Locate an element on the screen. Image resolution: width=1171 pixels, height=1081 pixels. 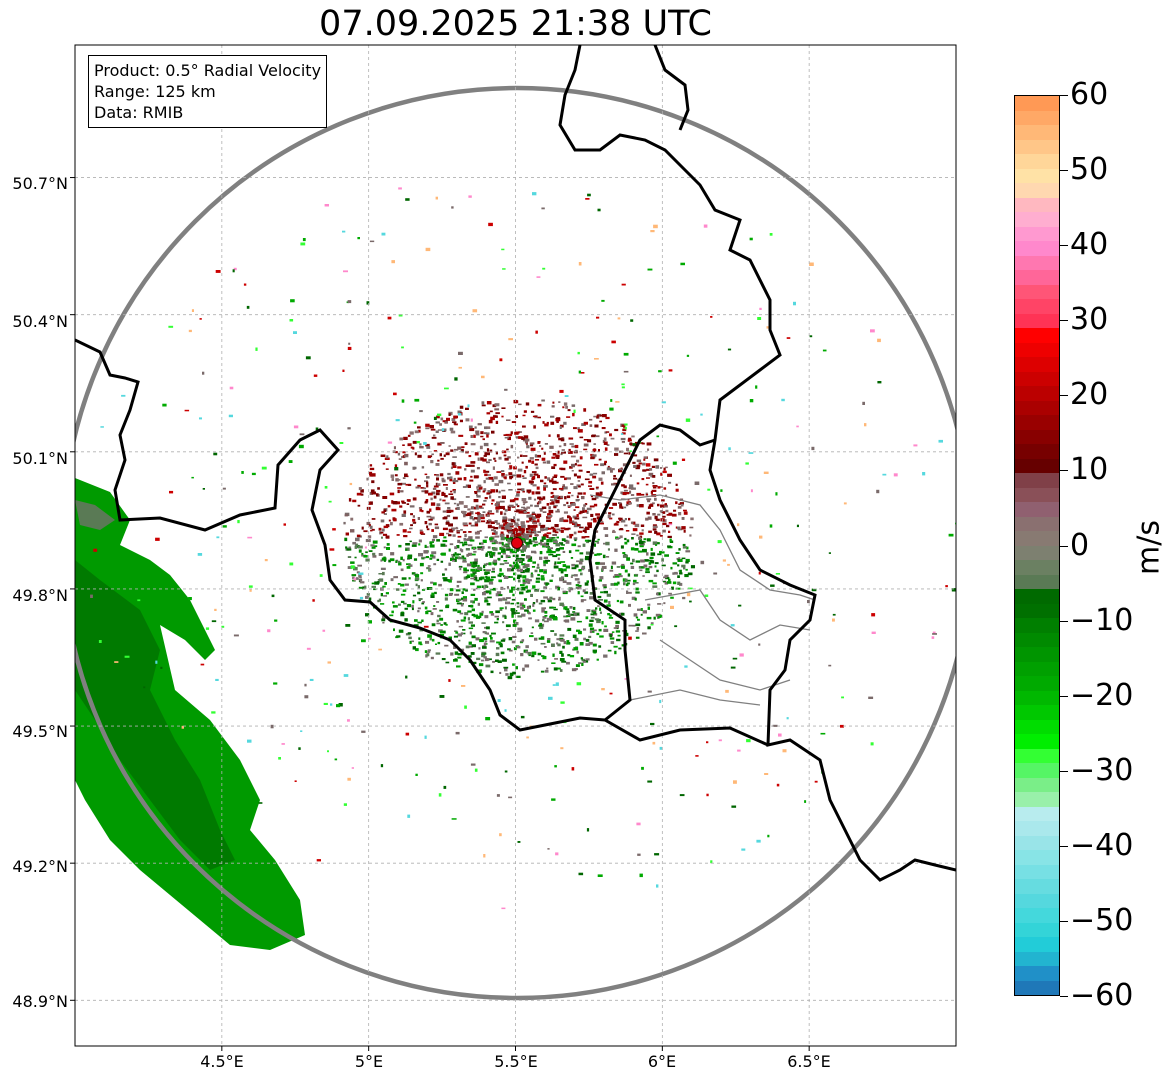
colorbar-tick-label: 20 is located at coordinates (1089, 395).